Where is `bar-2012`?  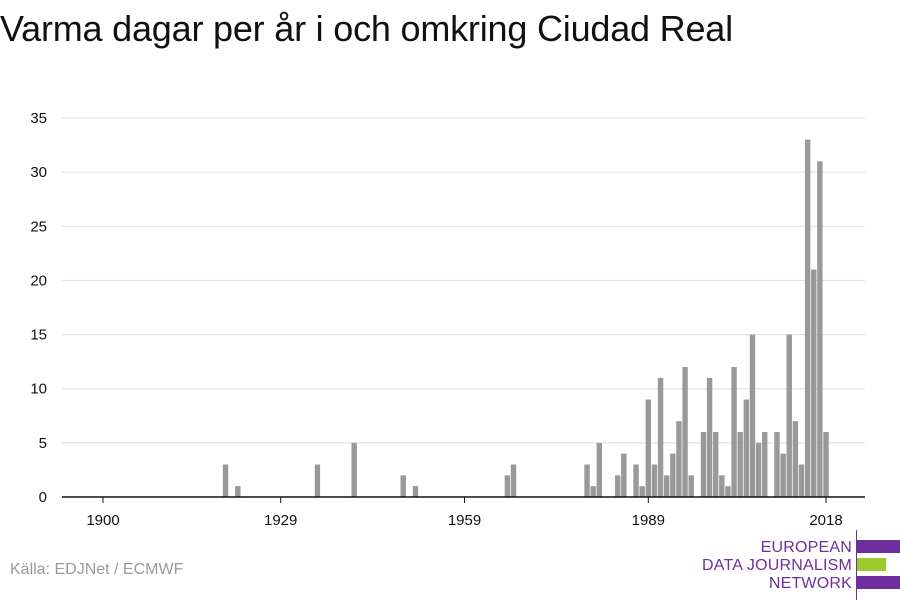 bar-2012 is located at coordinates (789, 415).